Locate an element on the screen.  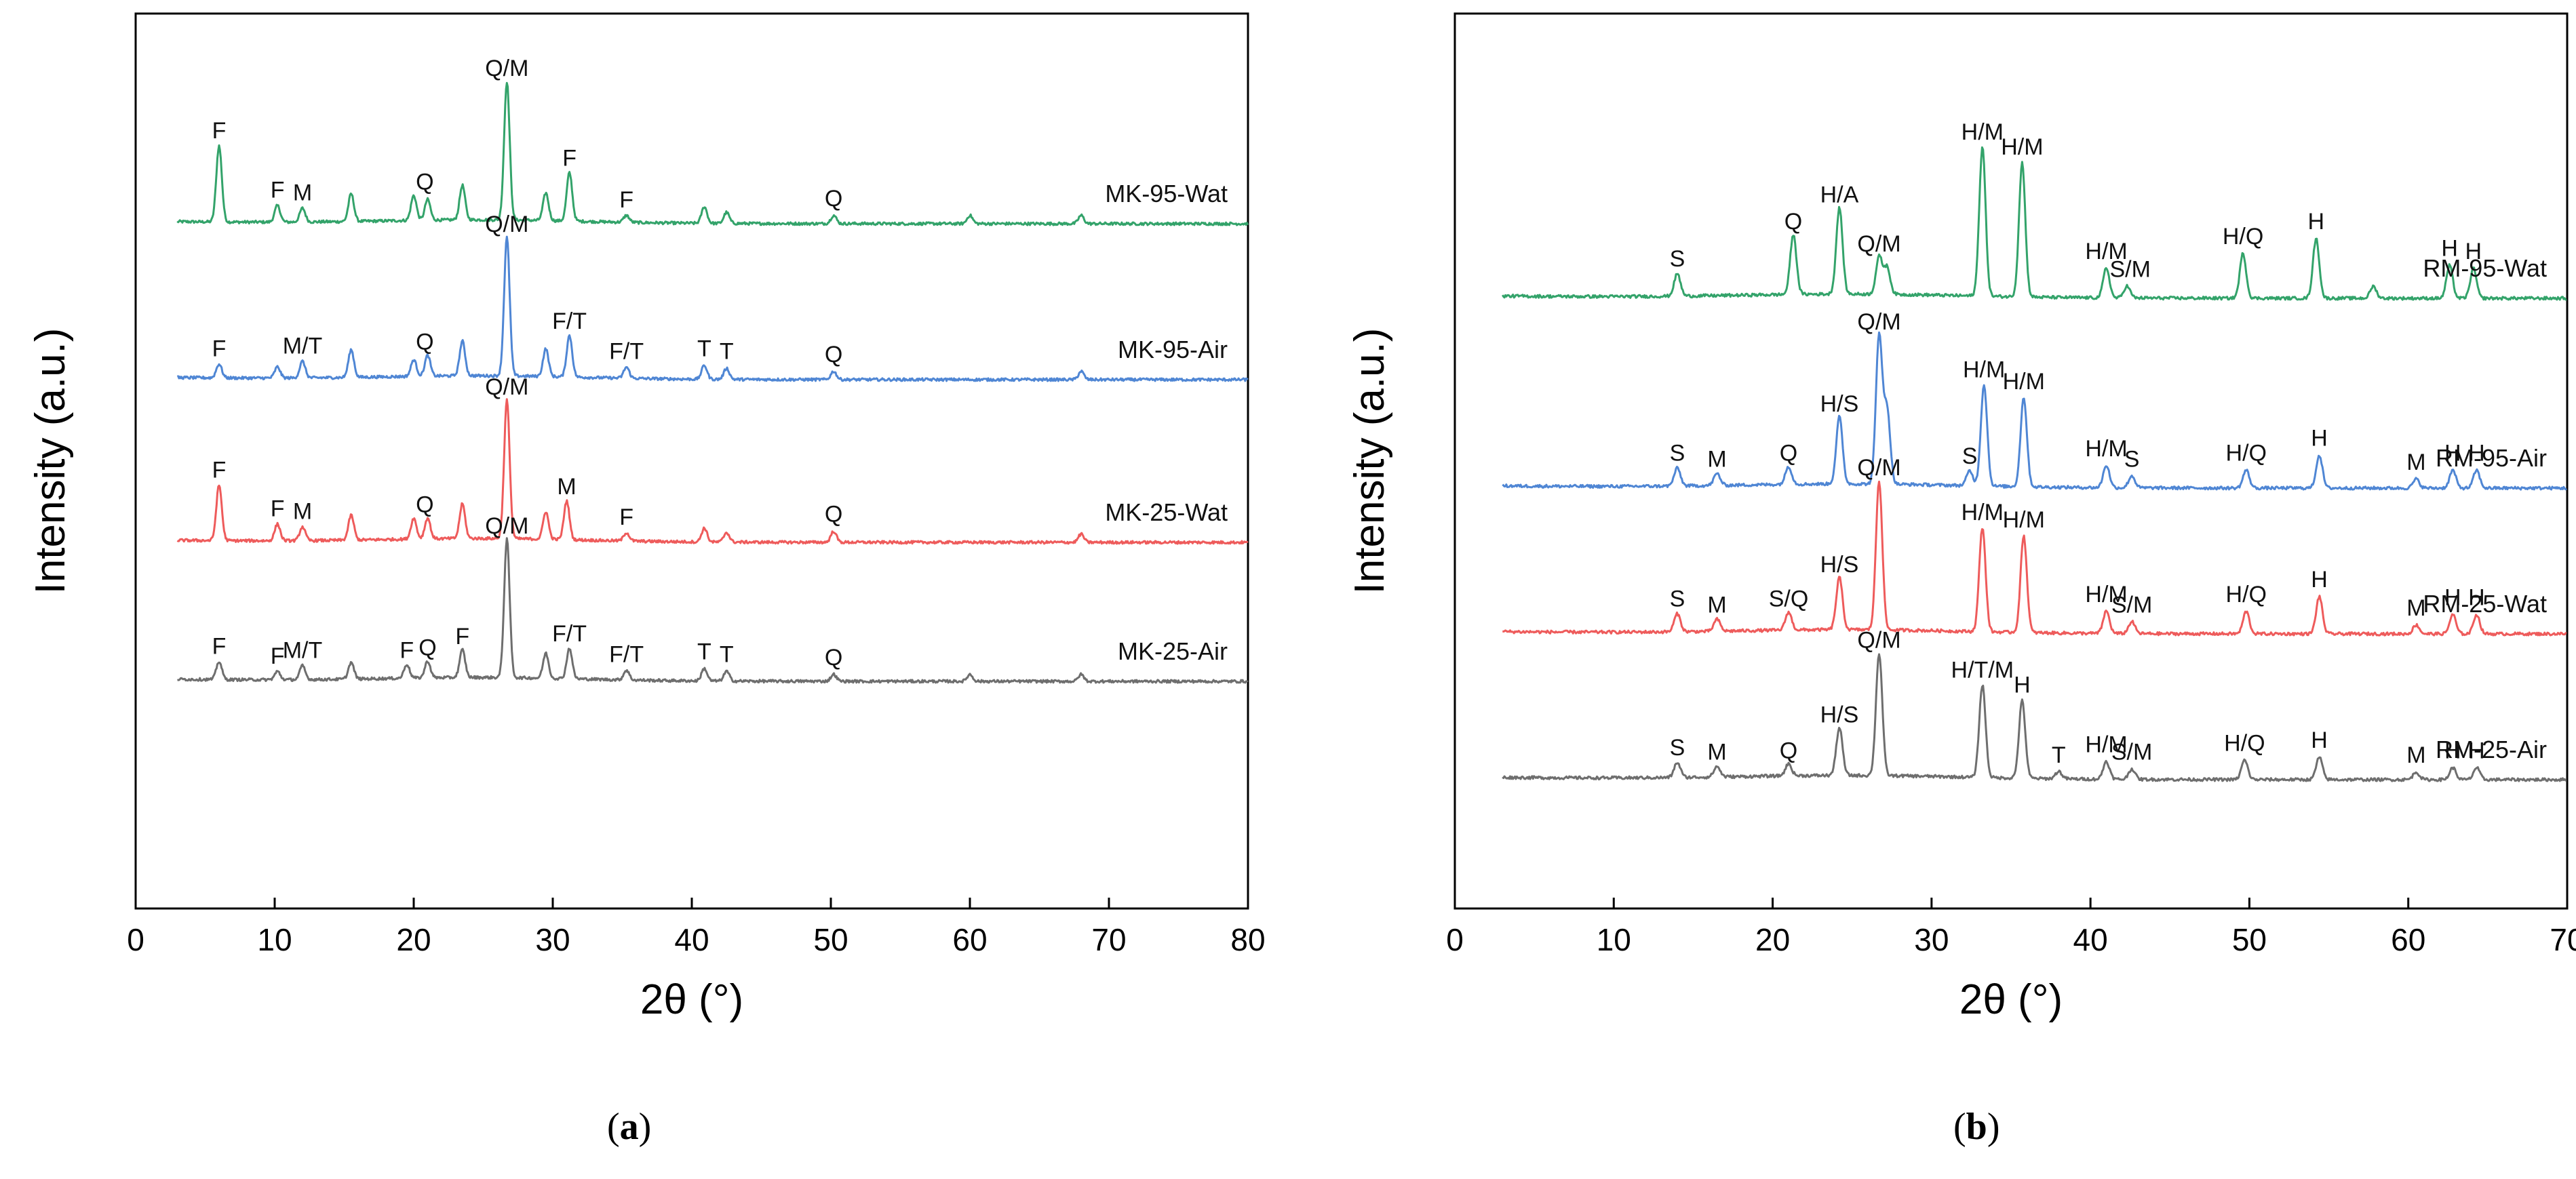
panel-caption-b: (b) is located at coordinates (1976, 1127).